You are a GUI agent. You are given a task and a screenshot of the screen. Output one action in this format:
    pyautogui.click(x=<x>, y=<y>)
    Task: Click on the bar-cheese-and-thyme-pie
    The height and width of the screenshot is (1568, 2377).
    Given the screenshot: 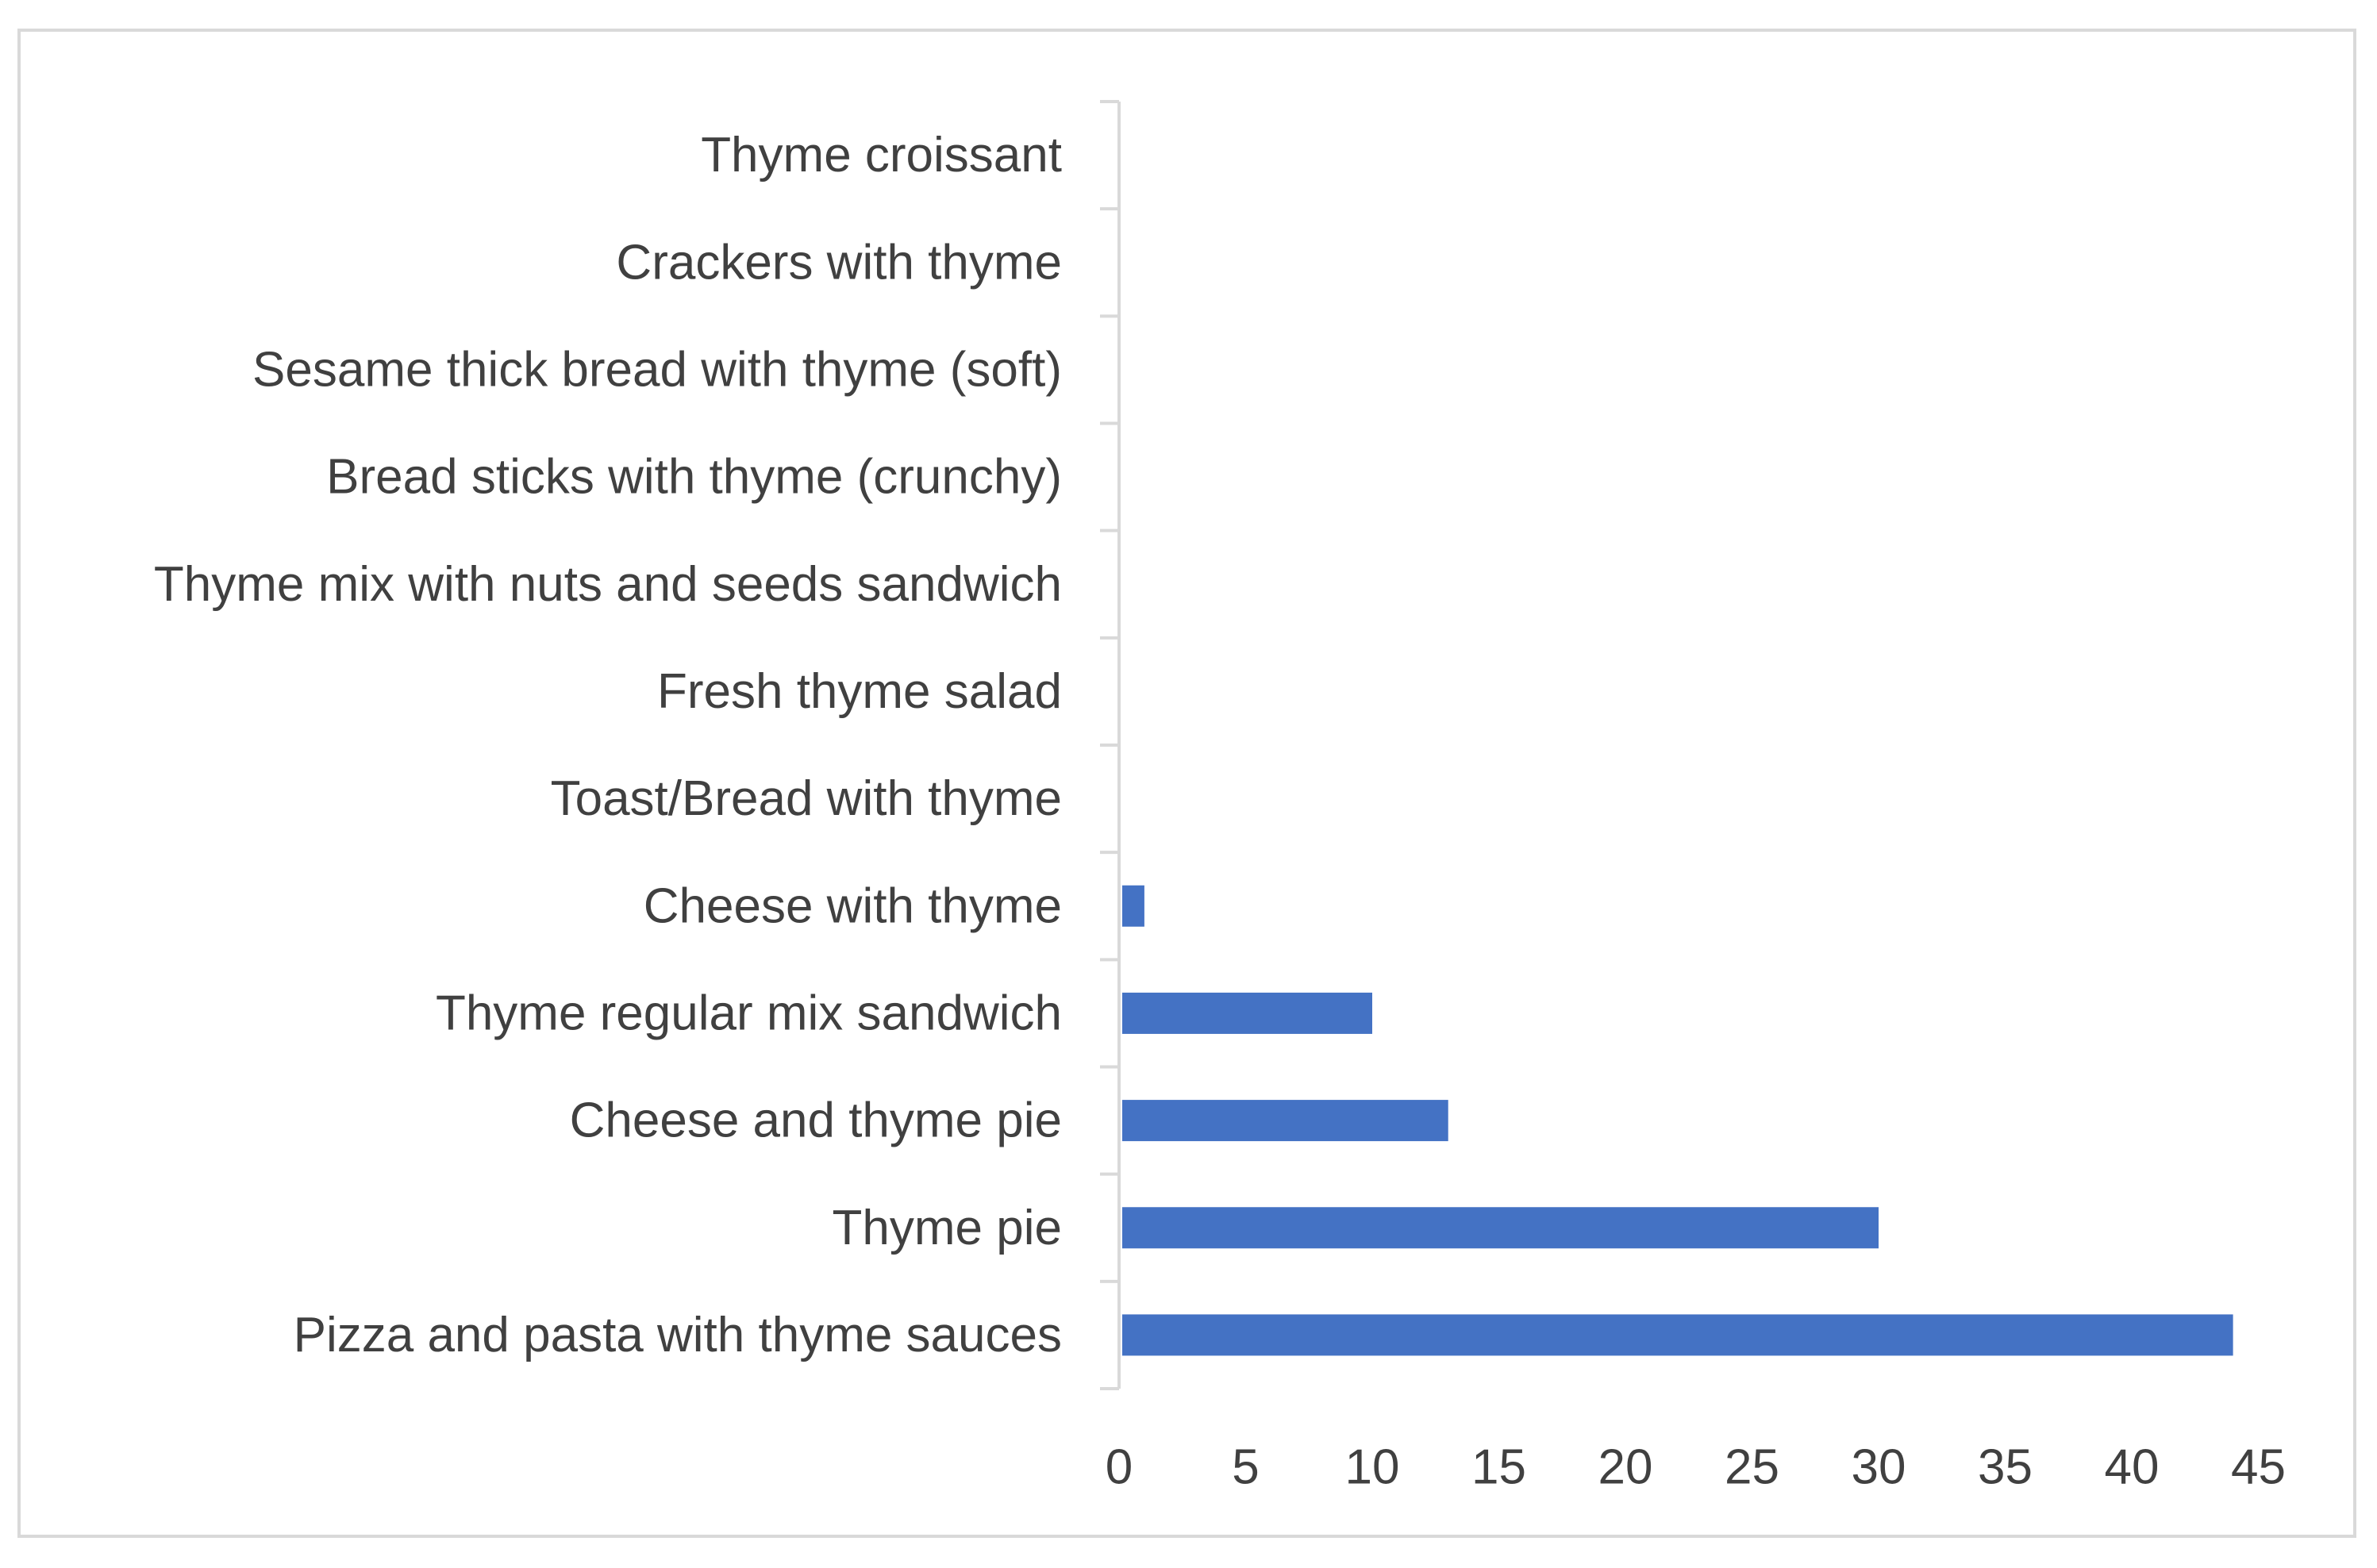 What is the action you would take?
    pyautogui.click(x=1285, y=1121)
    